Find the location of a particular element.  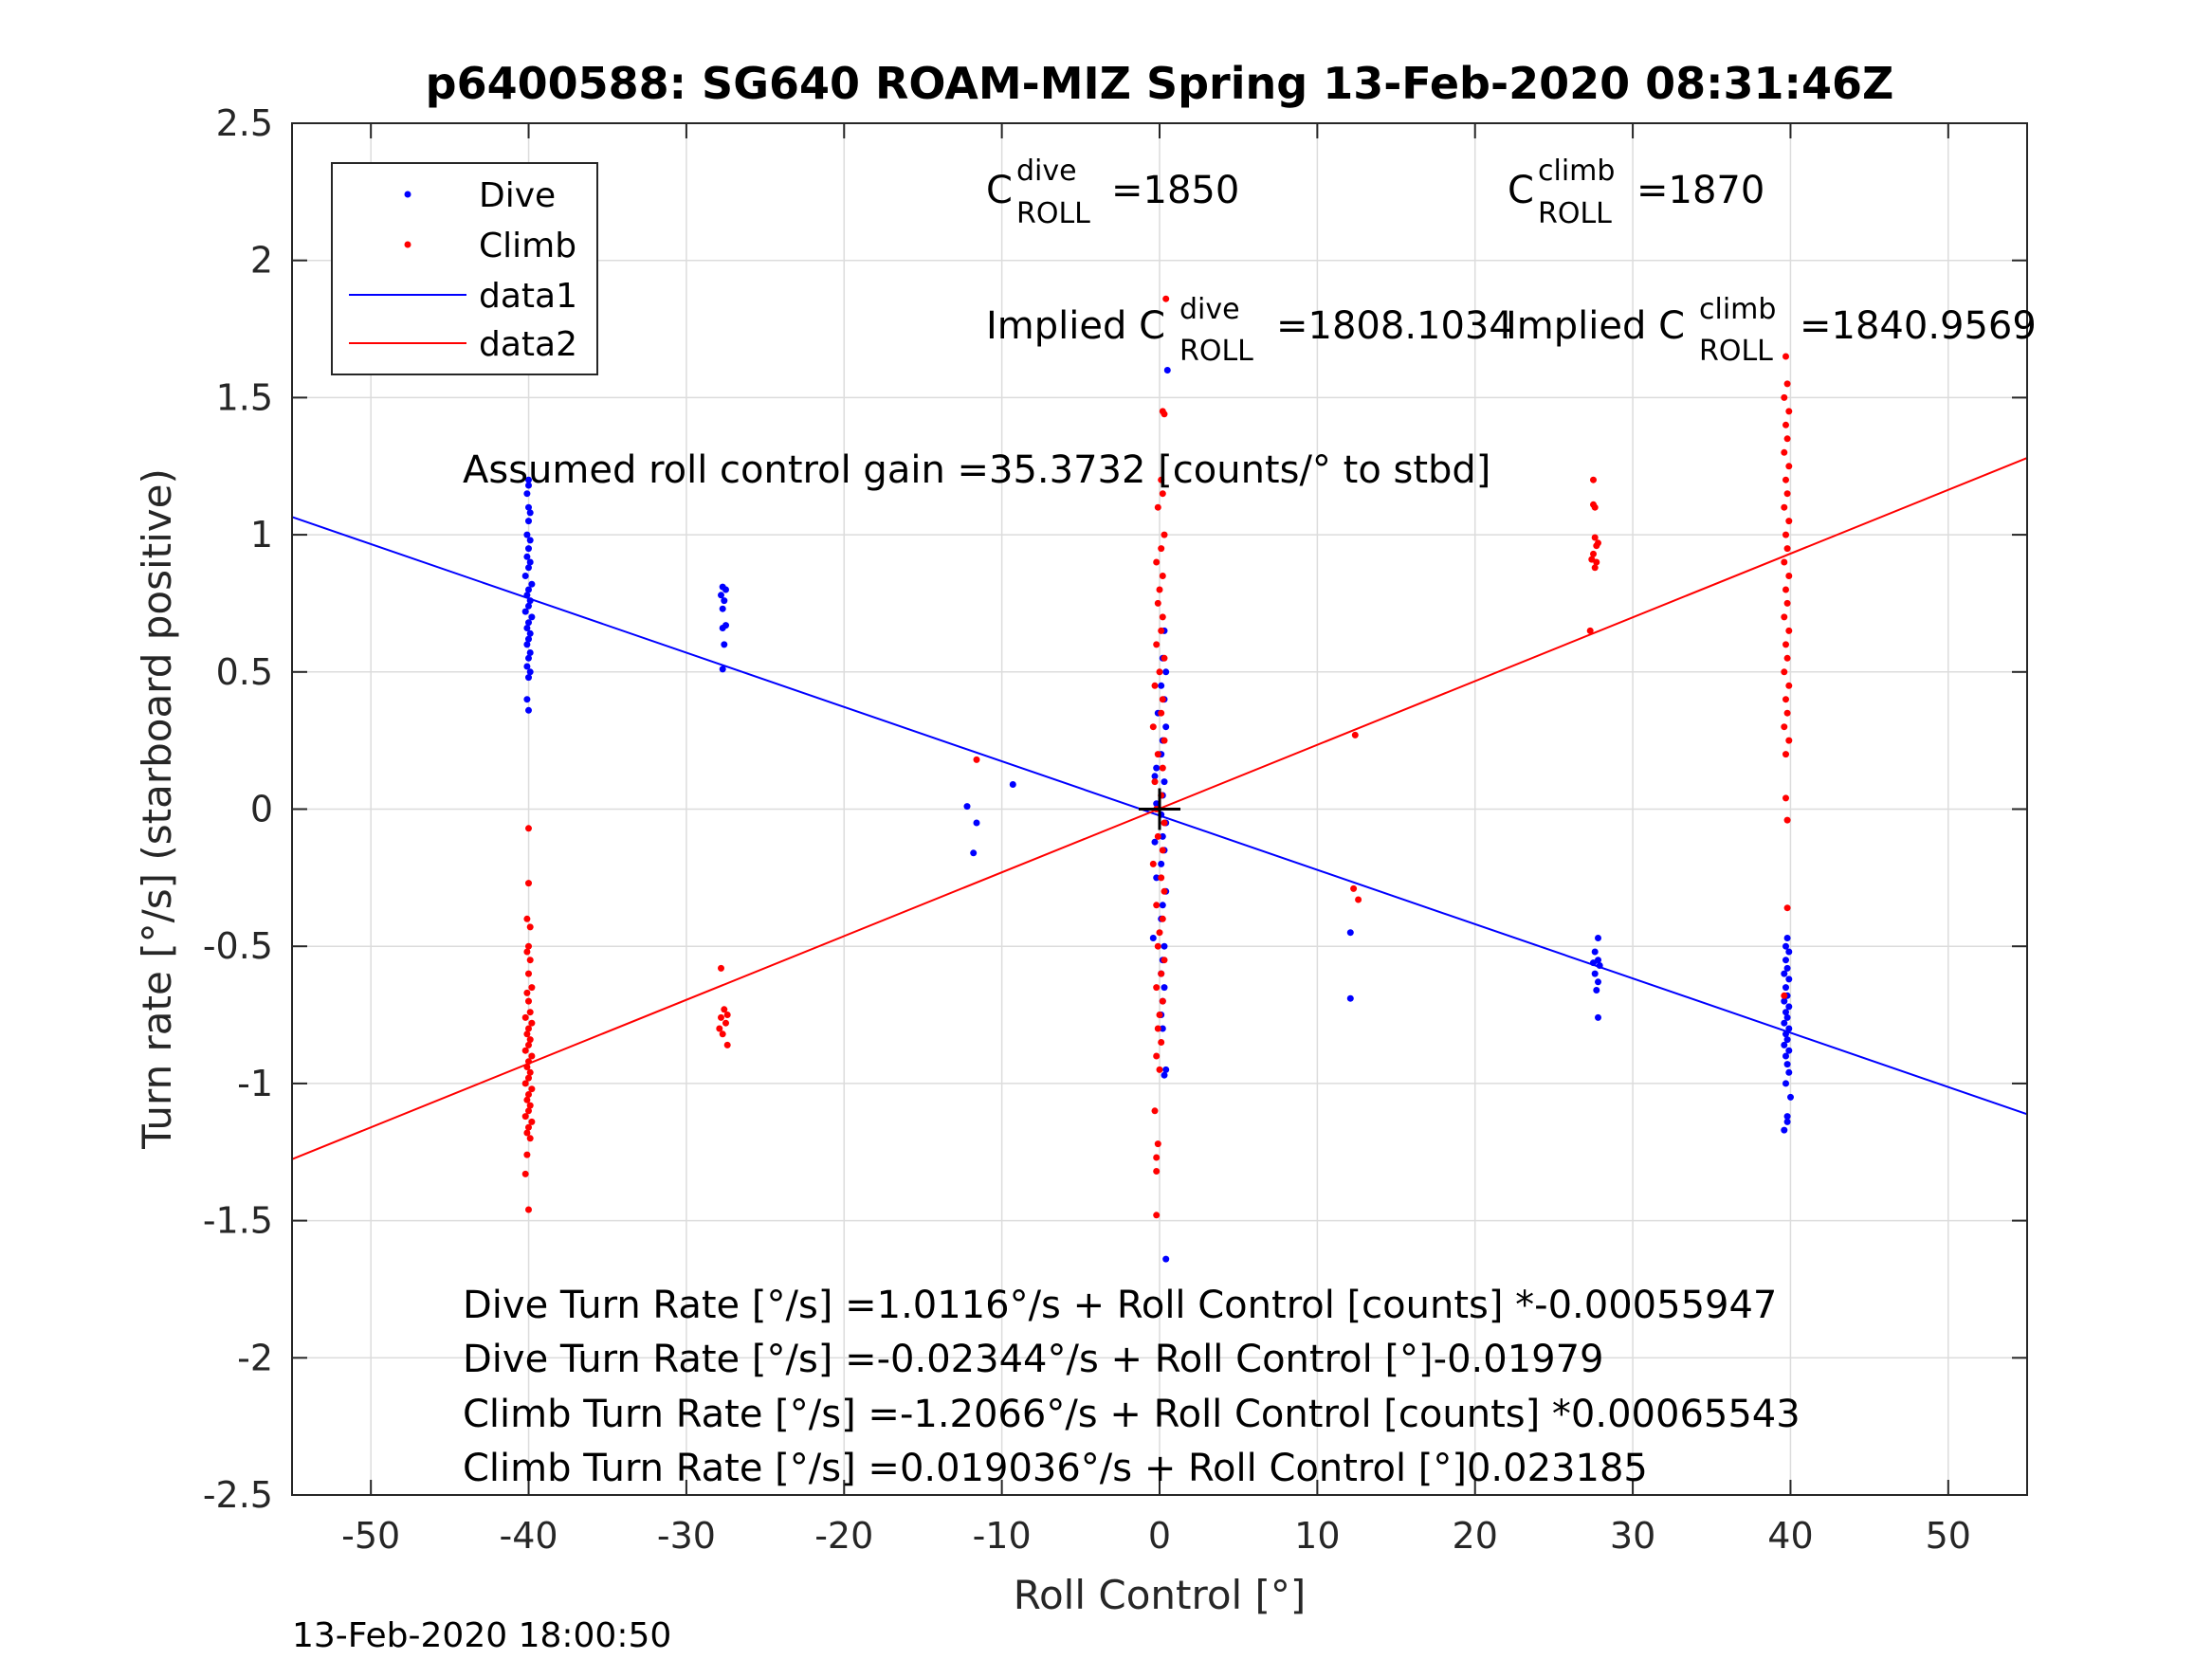

implied-dive-value: =1808.1034 is located at coordinates (1394, 326).